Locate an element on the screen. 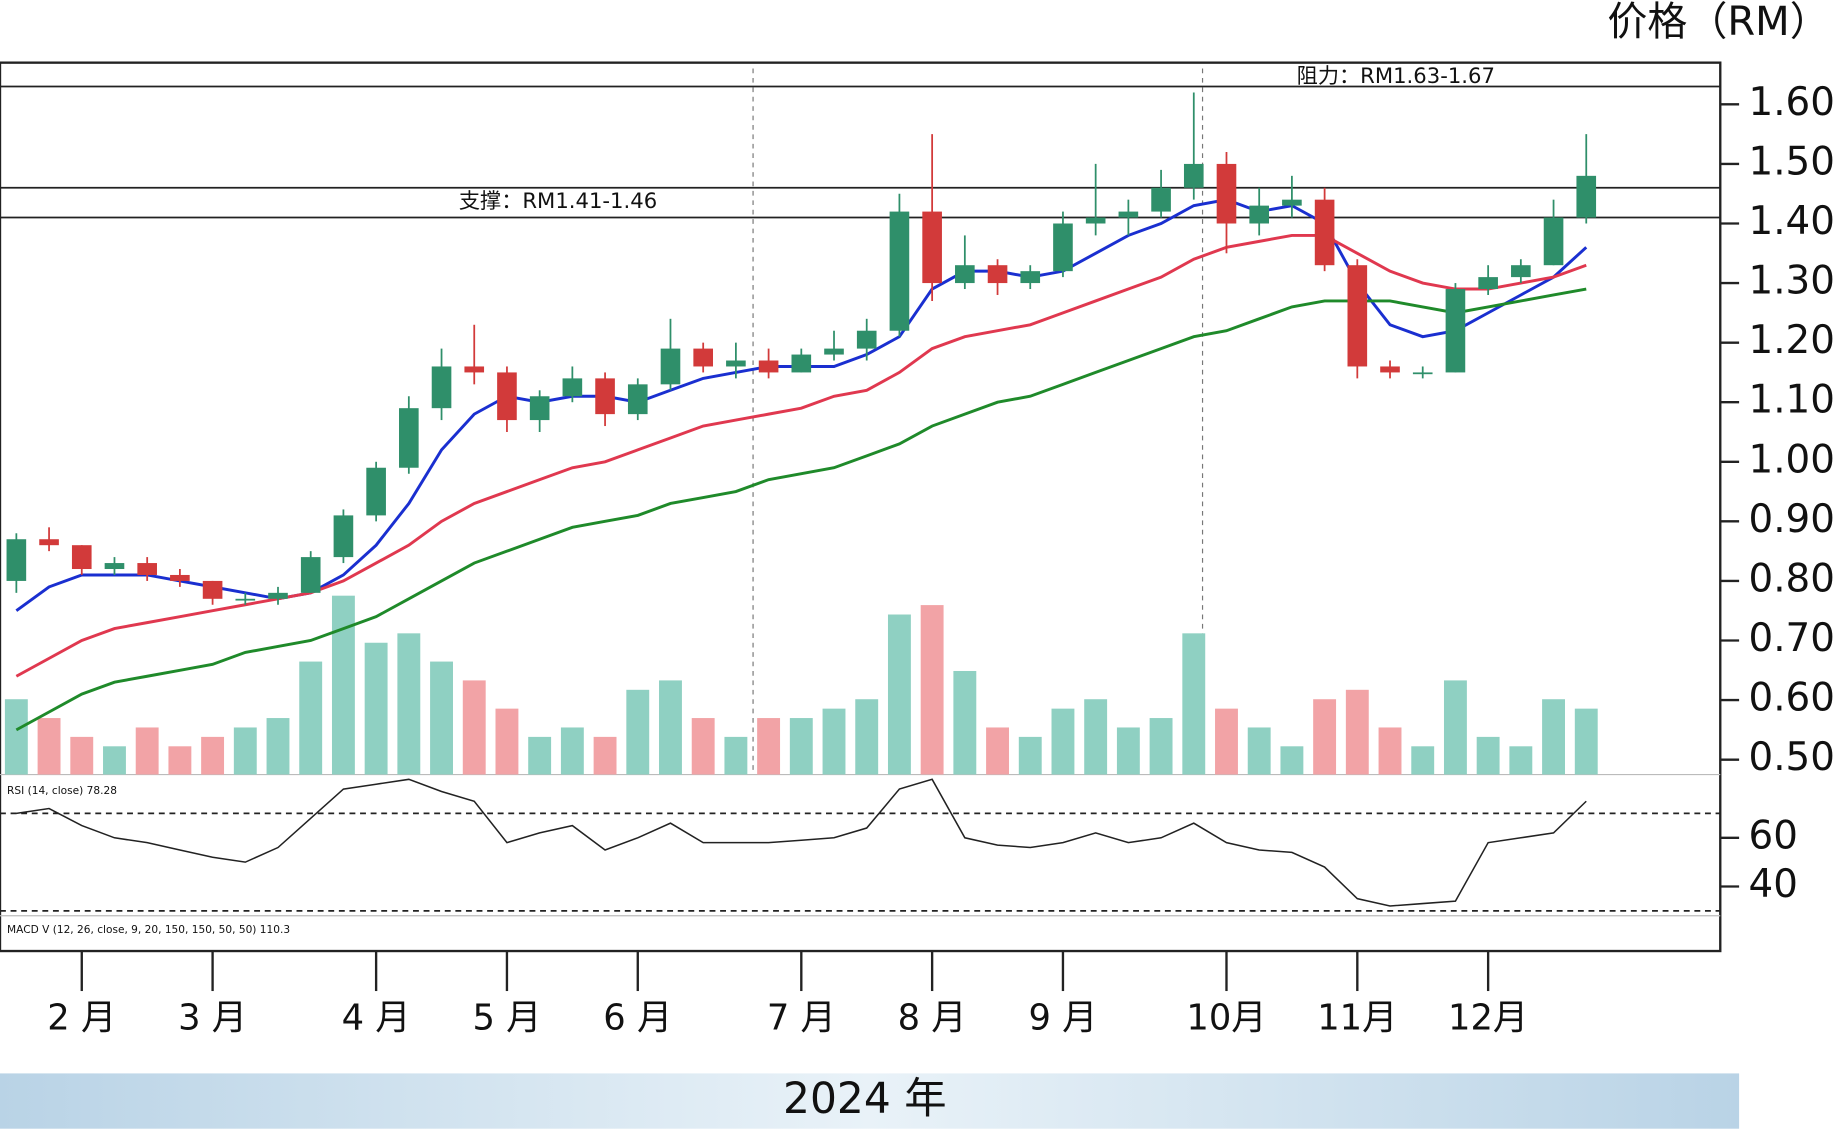 This screenshot has width=1845, height=1129. x-tick-label: 9 月 is located at coordinates (1062, 1017).